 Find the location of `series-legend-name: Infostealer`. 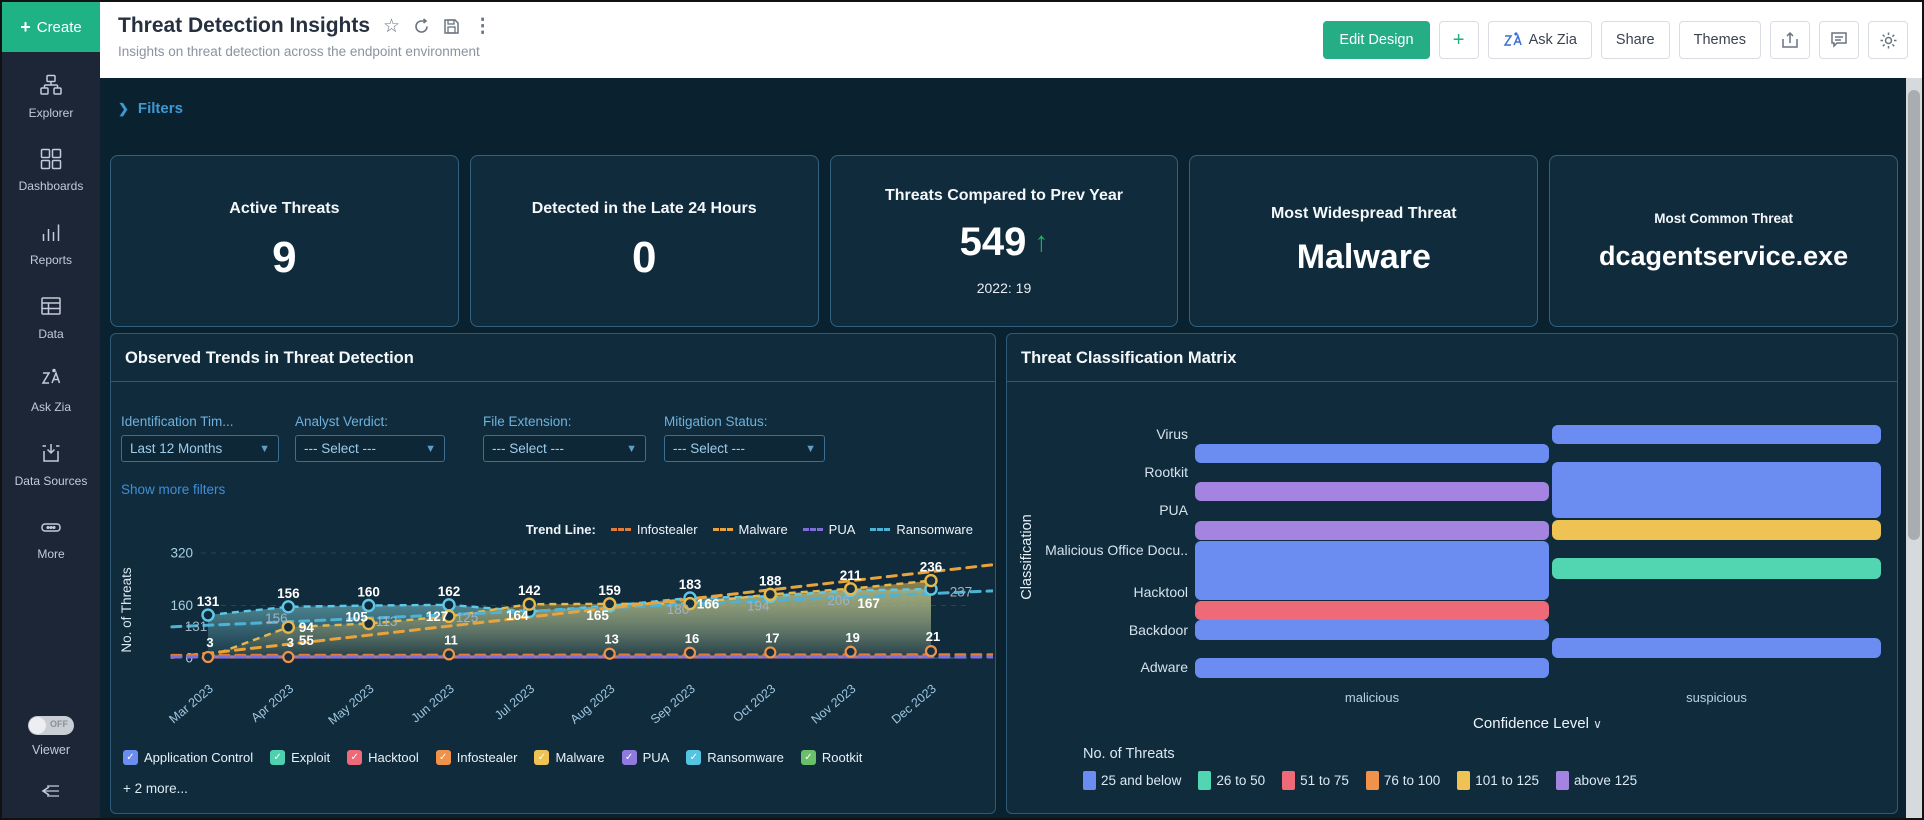

series-legend-name: Infostealer is located at coordinates (487, 757).